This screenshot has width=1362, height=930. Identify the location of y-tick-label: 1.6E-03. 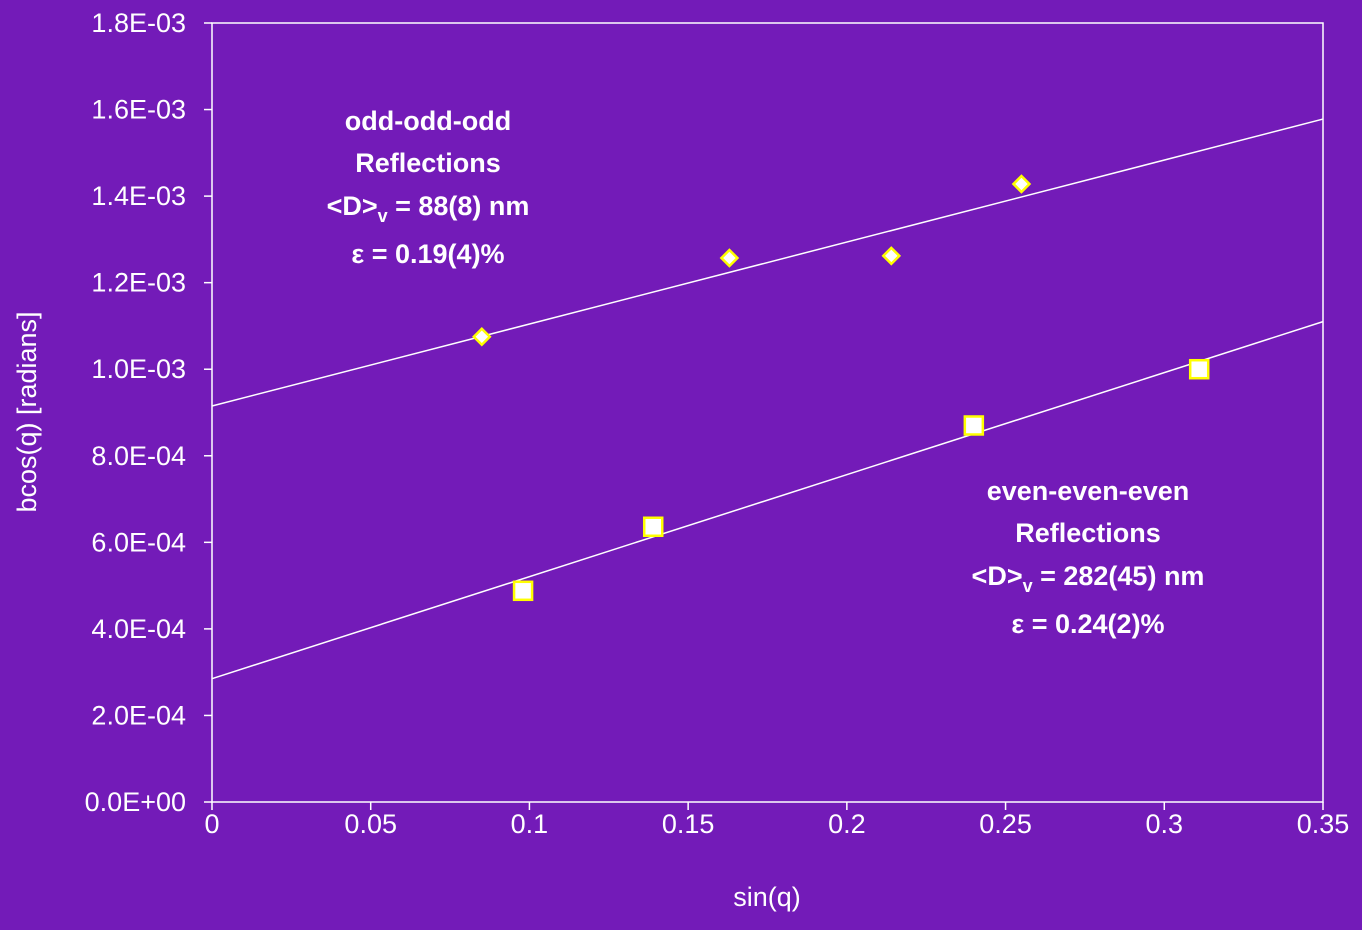
(138, 110).